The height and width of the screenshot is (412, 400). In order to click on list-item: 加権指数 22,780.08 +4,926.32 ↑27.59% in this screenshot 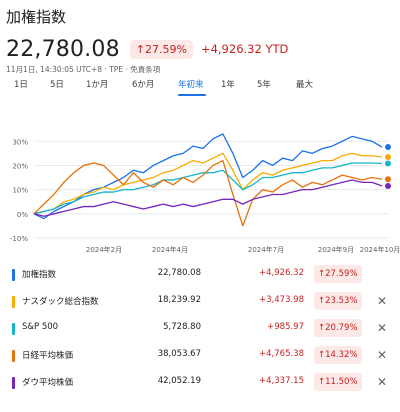, I will do `click(200, 274)`.